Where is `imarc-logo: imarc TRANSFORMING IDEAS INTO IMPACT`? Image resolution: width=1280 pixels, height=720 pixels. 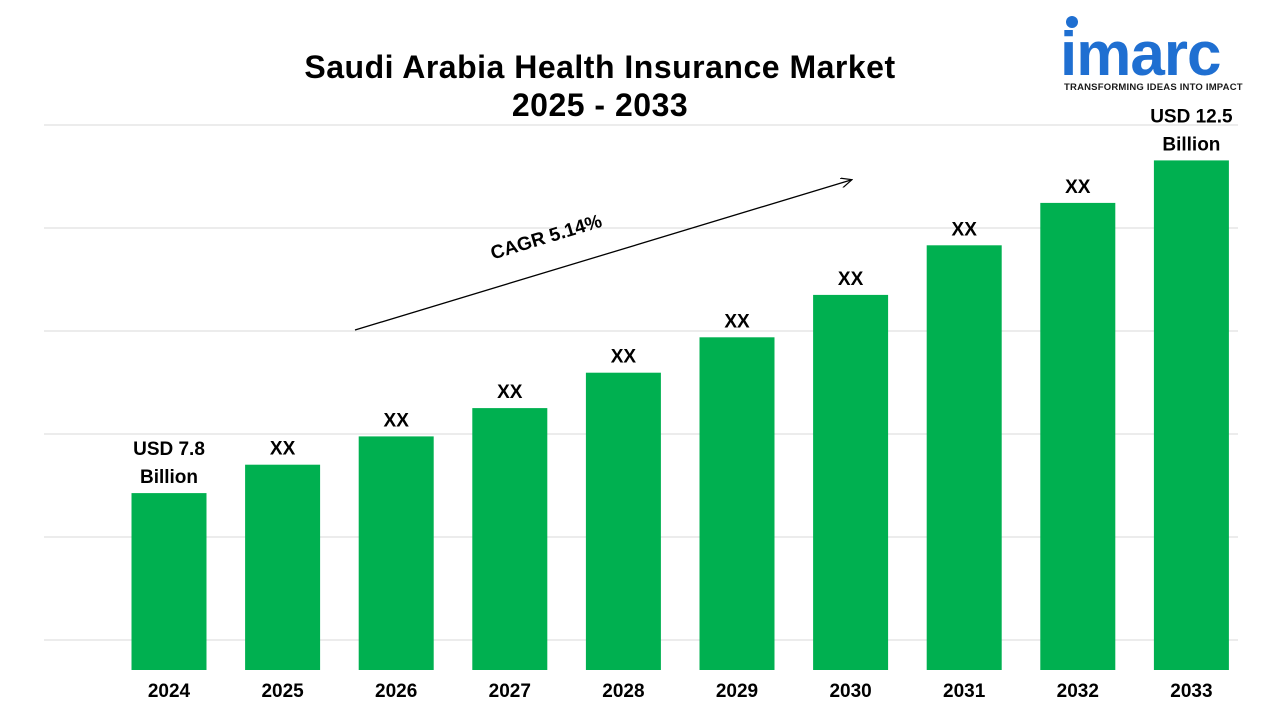
imarc-logo: imarc TRANSFORMING IDEAS INTO IMPACT is located at coordinates (1153, 54).